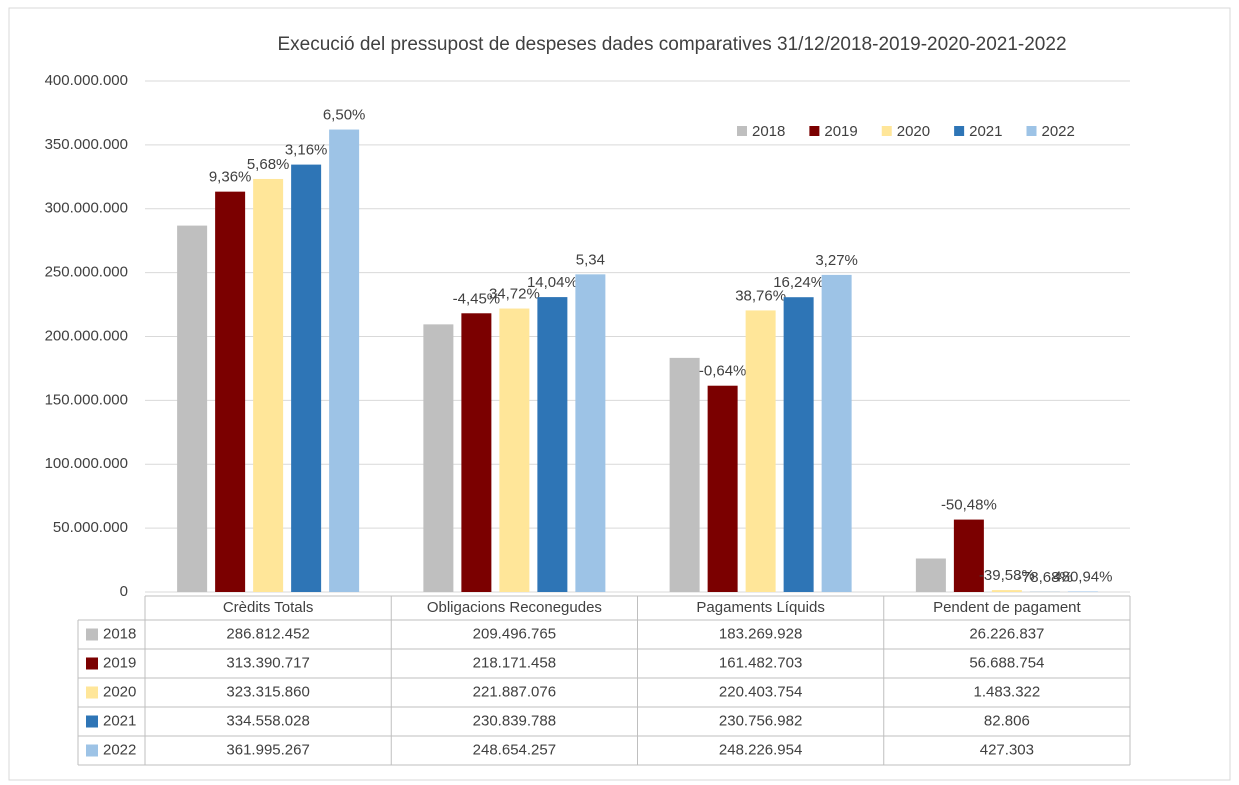  I want to click on legend-label: 2018, so click(768, 131).